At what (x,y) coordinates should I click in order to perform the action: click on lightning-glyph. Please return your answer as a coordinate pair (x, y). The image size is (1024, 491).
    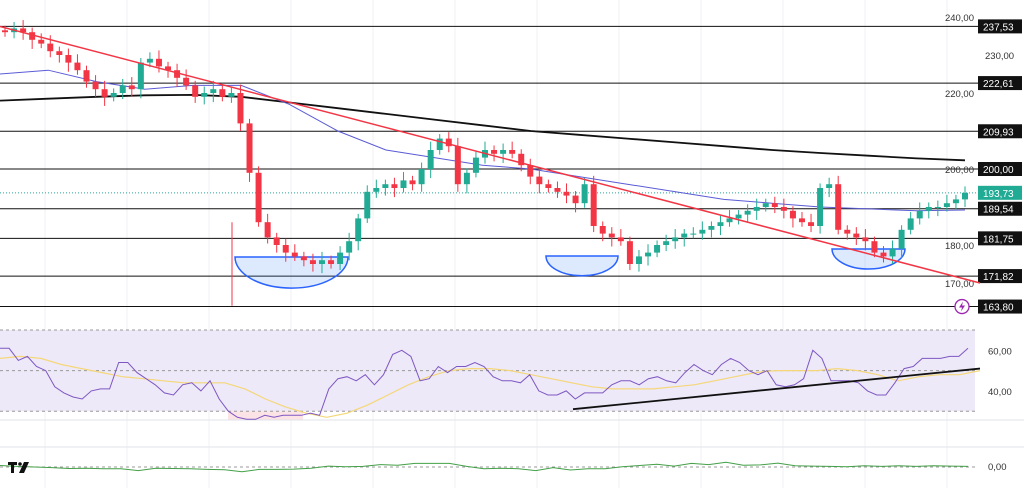
    Looking at the image, I should click on (962, 306).